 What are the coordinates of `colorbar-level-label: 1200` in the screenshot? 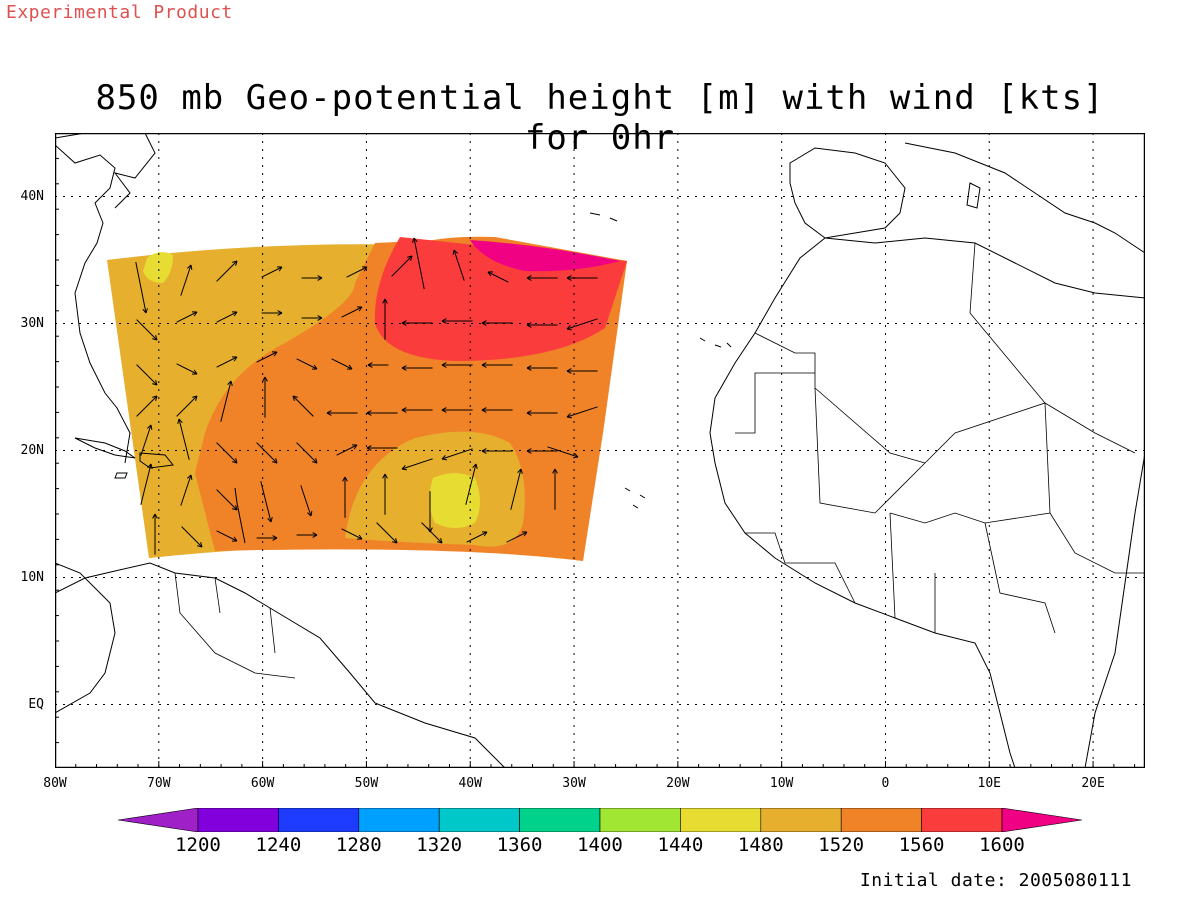 It's located at (198, 845).